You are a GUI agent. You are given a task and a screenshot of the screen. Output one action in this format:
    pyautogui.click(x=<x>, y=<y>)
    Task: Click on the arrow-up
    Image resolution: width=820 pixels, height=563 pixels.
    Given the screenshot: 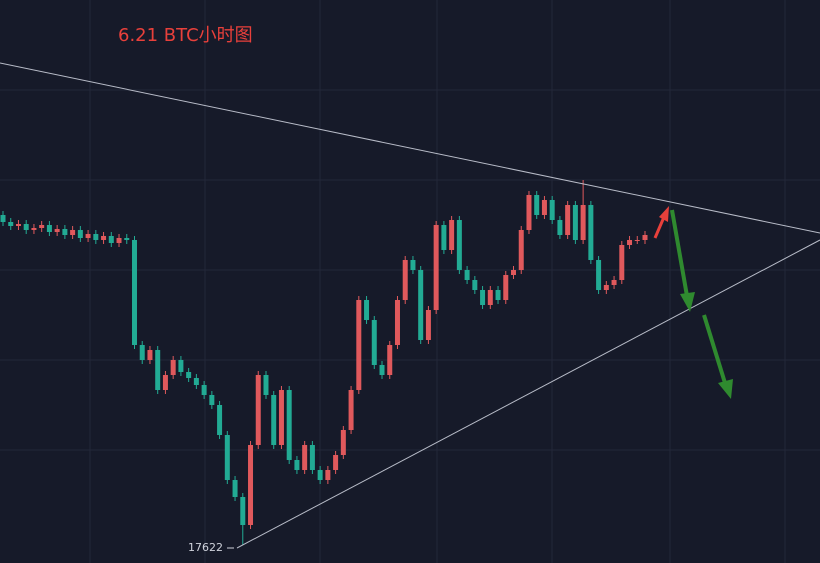 What is the action you would take?
    pyautogui.click(x=661, y=222)
    